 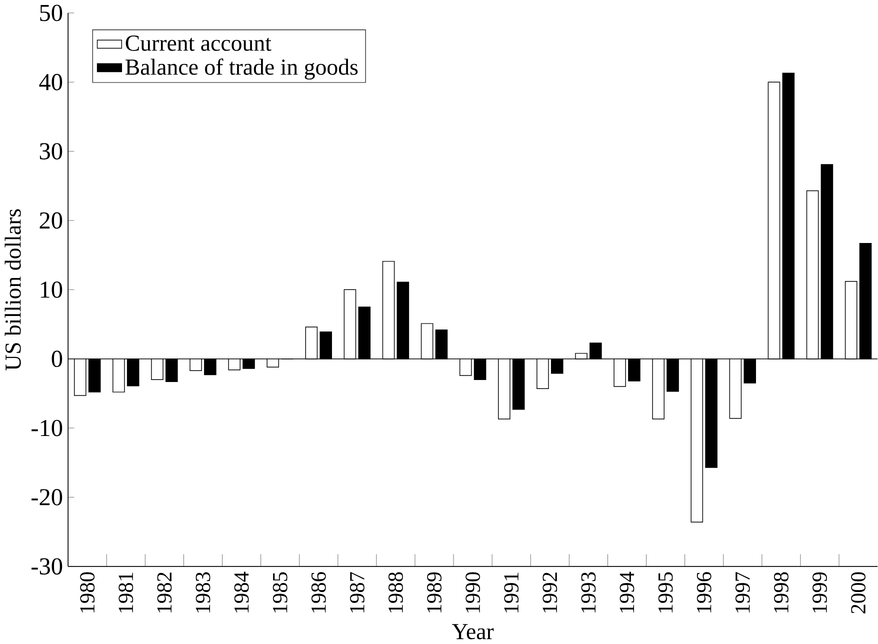 What do you see at coordinates (357, 592) in the screenshot?
I see `x-tick-label: 1987` at bounding box center [357, 592].